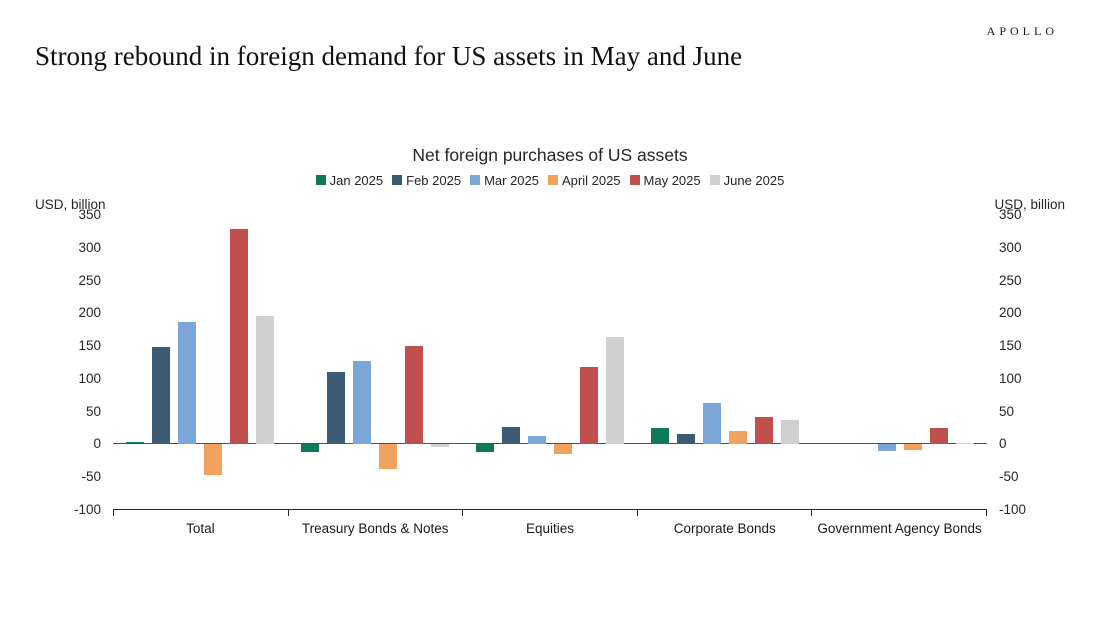 This screenshot has width=1100, height=618. I want to click on legend-item: Feb 2025, so click(426, 180).